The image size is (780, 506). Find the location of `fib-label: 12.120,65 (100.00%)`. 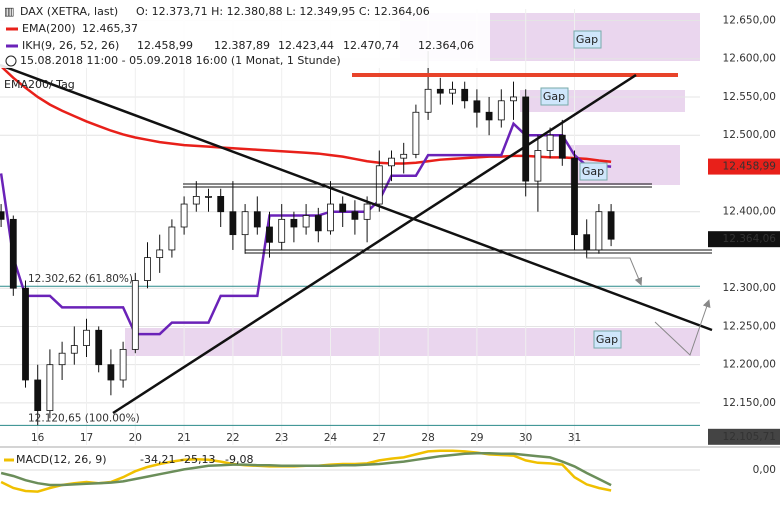

fib-label: 12.120,65 (100.00%) is located at coordinates (84, 418).